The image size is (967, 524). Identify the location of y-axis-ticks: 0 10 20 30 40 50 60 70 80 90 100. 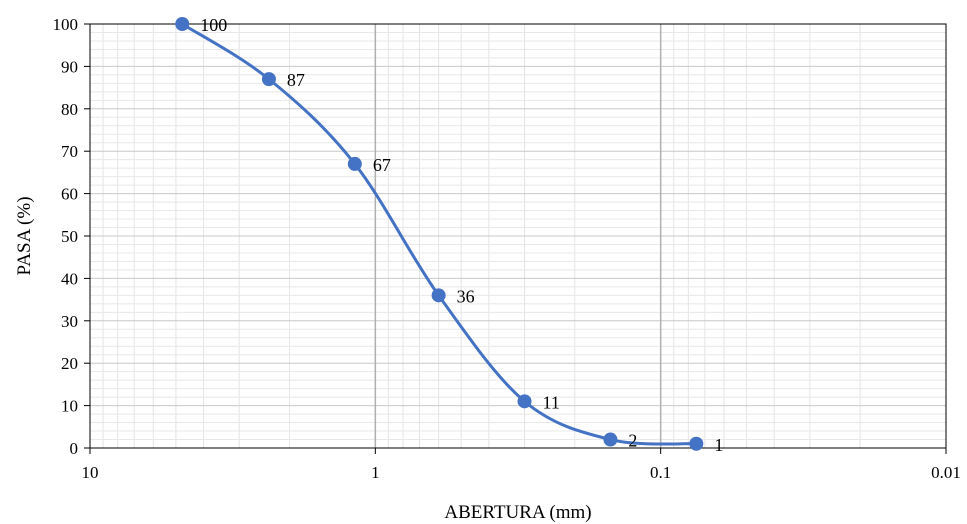
(72, 236).